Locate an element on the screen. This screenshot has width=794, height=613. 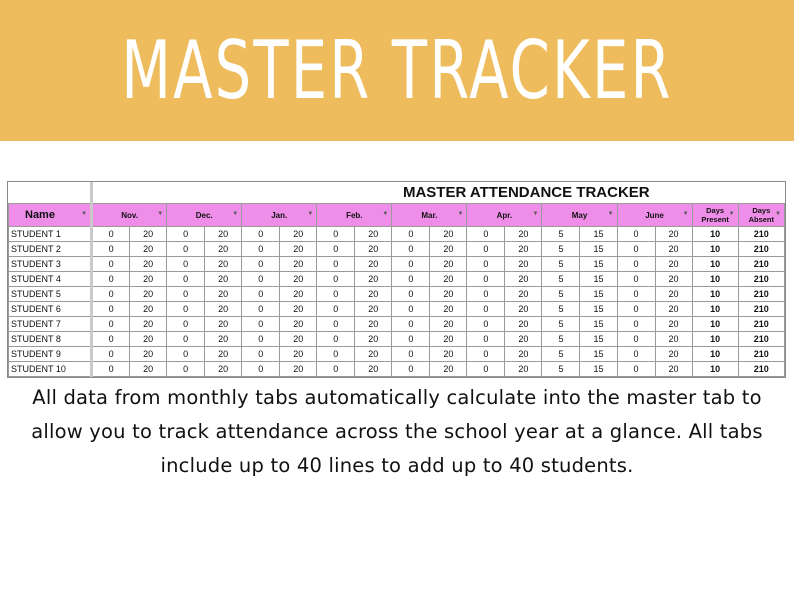
student-name-cell: STUDENT 10 is located at coordinates (50, 369).